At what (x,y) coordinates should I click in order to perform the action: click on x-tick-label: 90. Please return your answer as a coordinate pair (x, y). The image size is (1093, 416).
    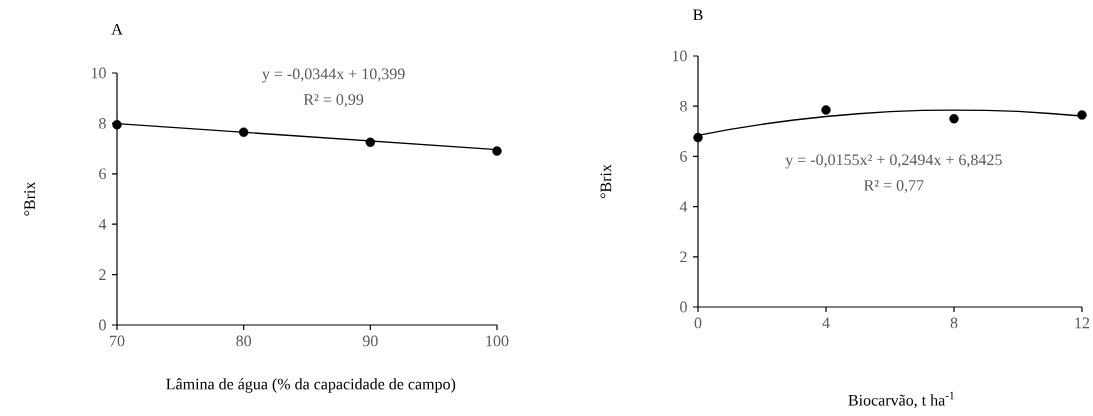
    Looking at the image, I should click on (370, 341).